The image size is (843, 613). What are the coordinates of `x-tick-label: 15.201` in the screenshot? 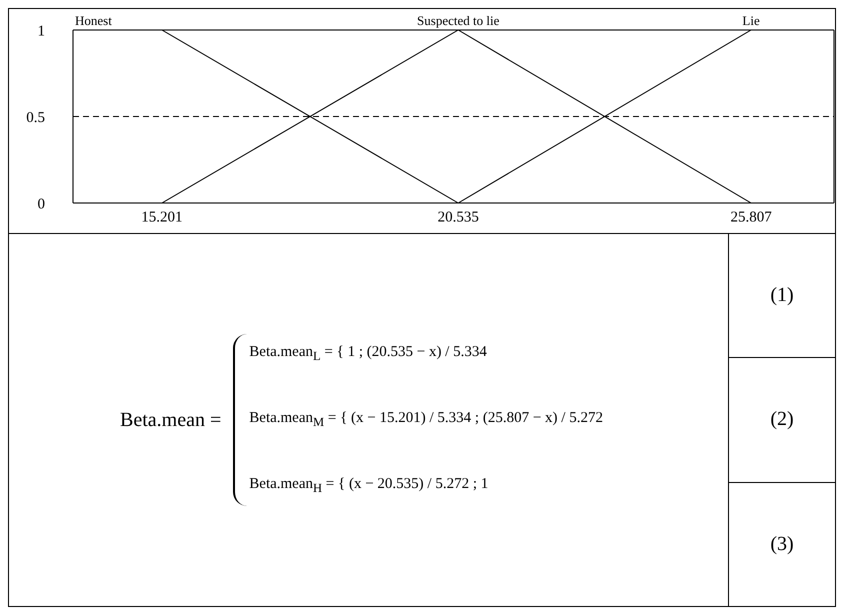 It's located at (162, 218).